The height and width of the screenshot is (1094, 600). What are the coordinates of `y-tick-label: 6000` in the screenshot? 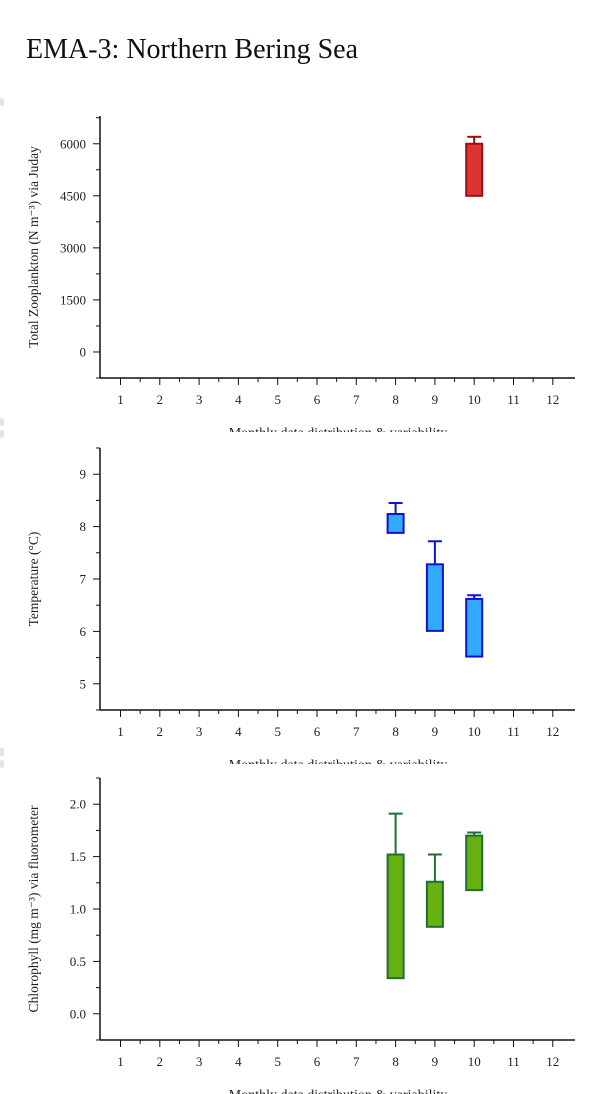 It's located at (73, 143).